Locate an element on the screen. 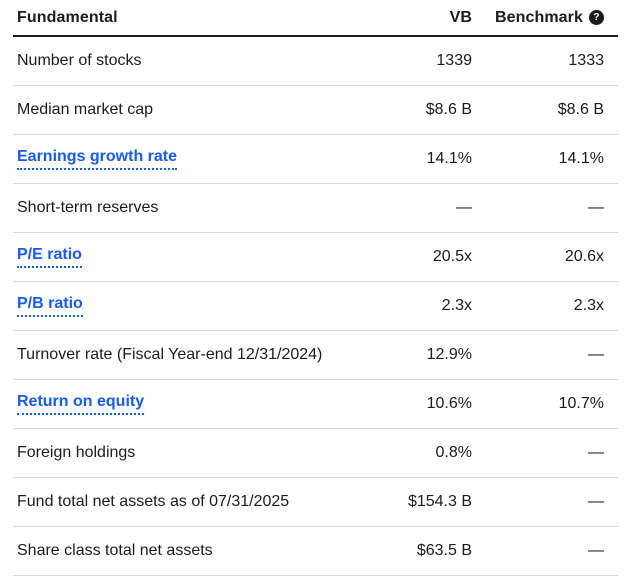 Image resolution: width=640 pixels, height=587 pixels. column-header-benchmark: Benchmark ? is located at coordinates (545, 18).